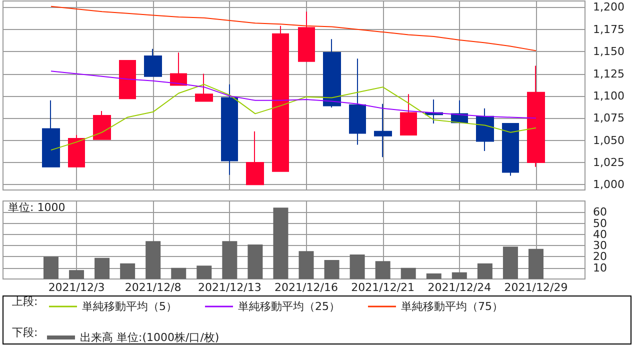 The width and height of the screenshot is (638, 362). I want to click on y-tick-label: 1,025, so click(608, 162).